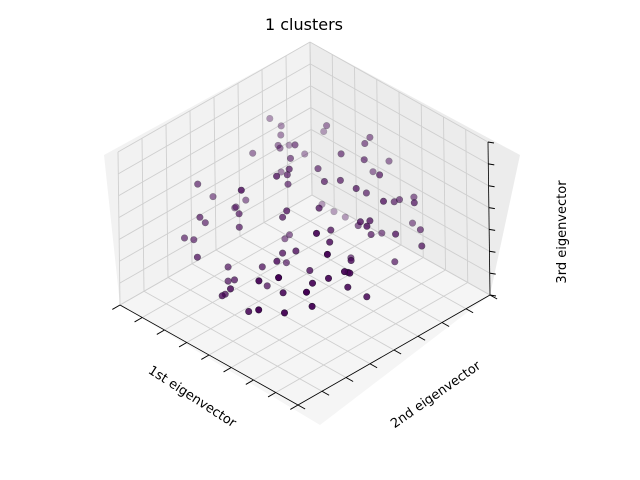  Describe the element at coordinates (562, 232) in the screenshot. I see `z-axis-label: 3rd eigenvector` at that location.